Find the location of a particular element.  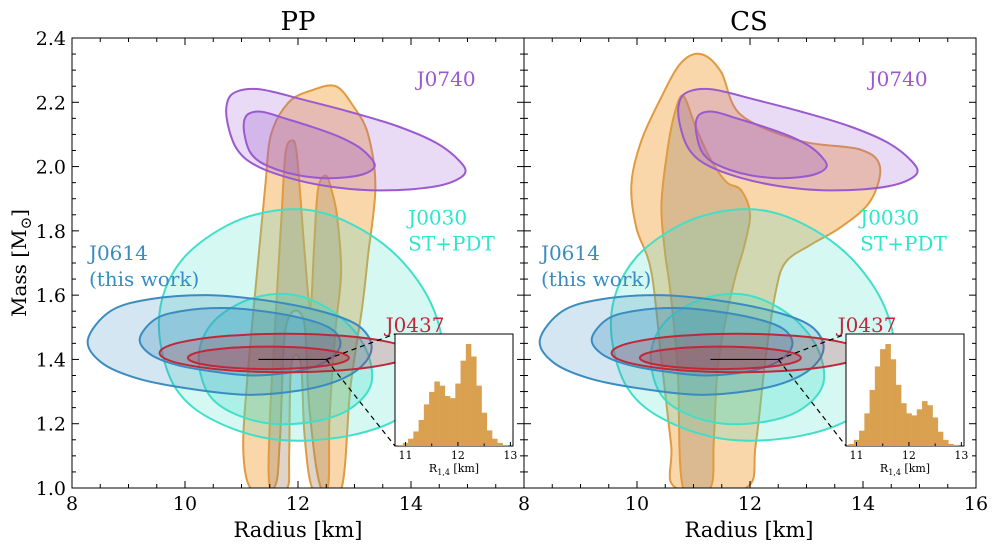

x-tick-label: 12 is located at coordinates (298, 504).